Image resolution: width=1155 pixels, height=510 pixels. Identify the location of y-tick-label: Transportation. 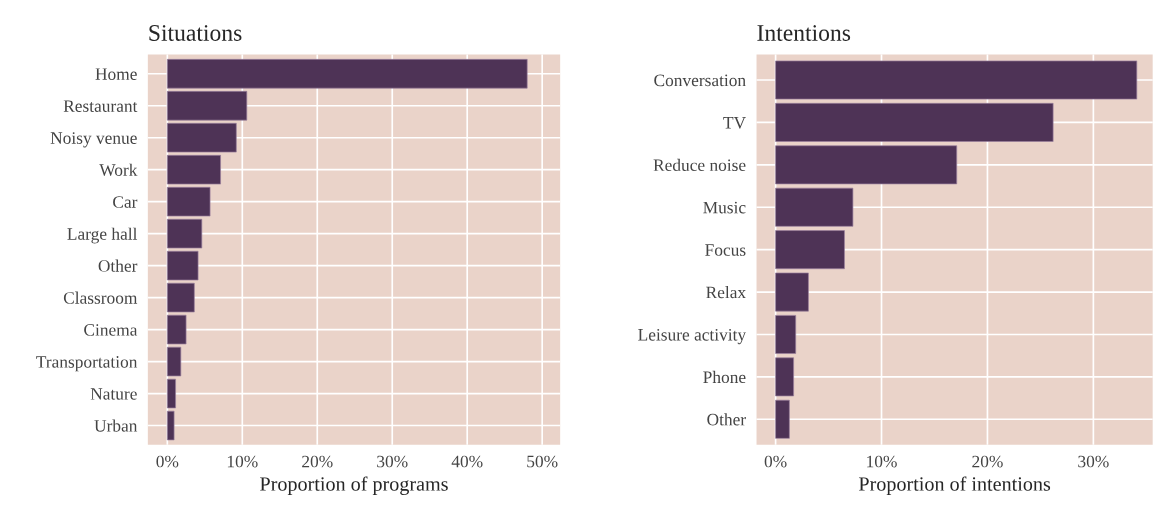
(87, 364).